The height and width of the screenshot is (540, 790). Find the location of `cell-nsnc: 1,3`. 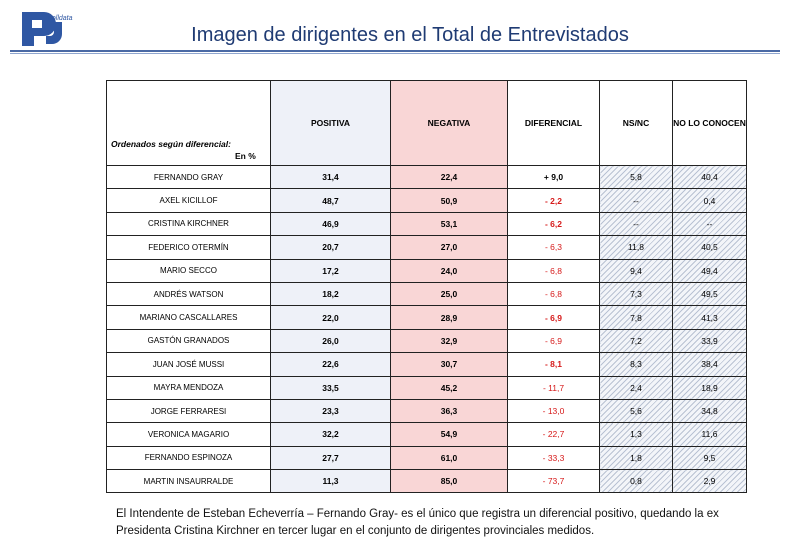

cell-nsnc: 1,3 is located at coordinates (636, 434).